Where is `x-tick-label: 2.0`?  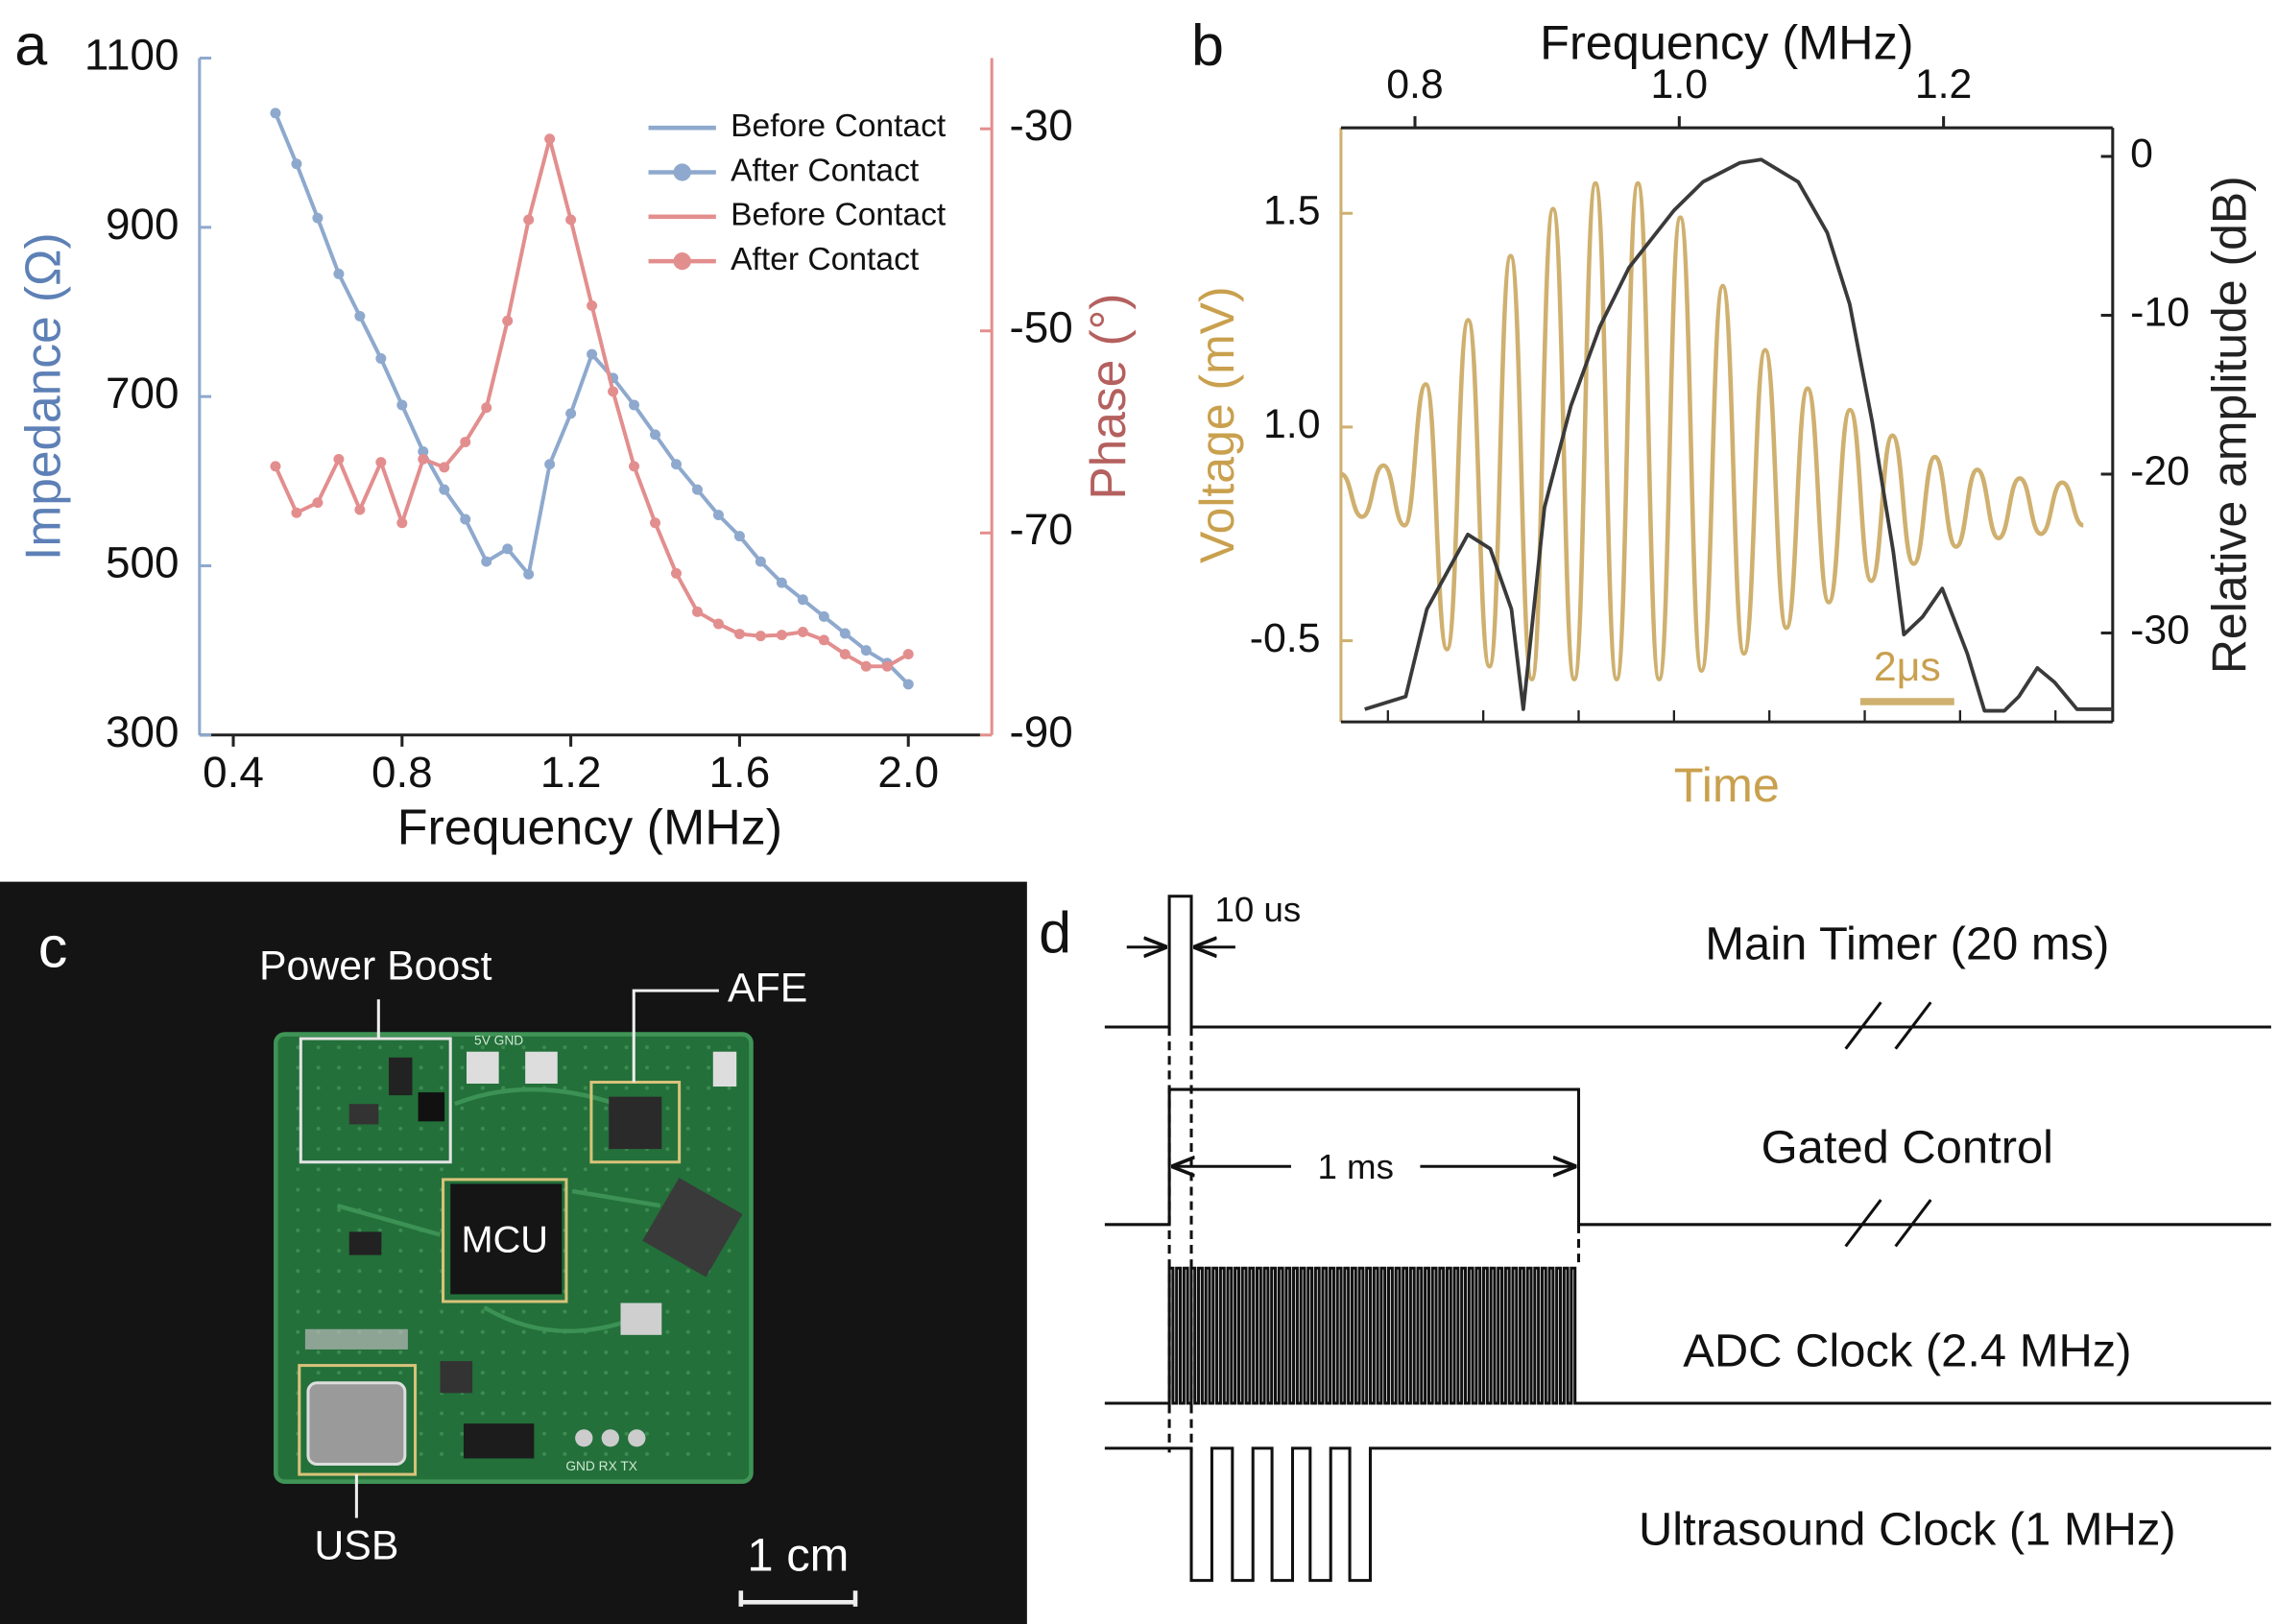
x-tick-label: 2.0 is located at coordinates (908, 772).